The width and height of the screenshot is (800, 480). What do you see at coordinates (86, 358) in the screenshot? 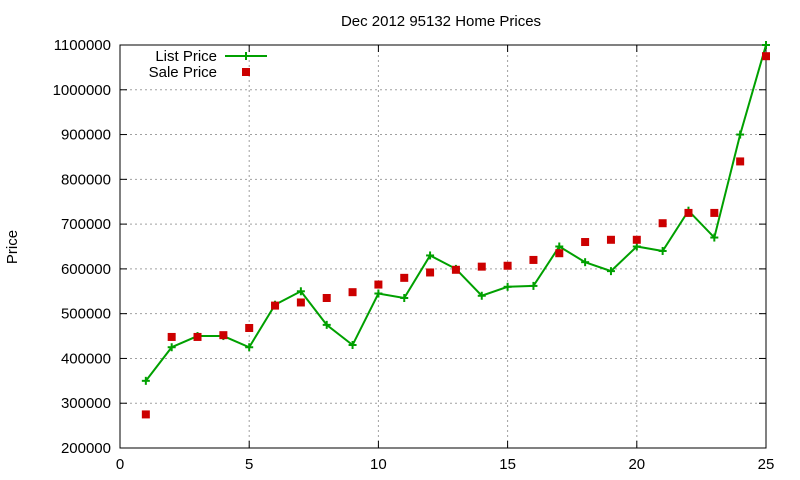
I see `y-tick-label: 400000` at bounding box center [86, 358].